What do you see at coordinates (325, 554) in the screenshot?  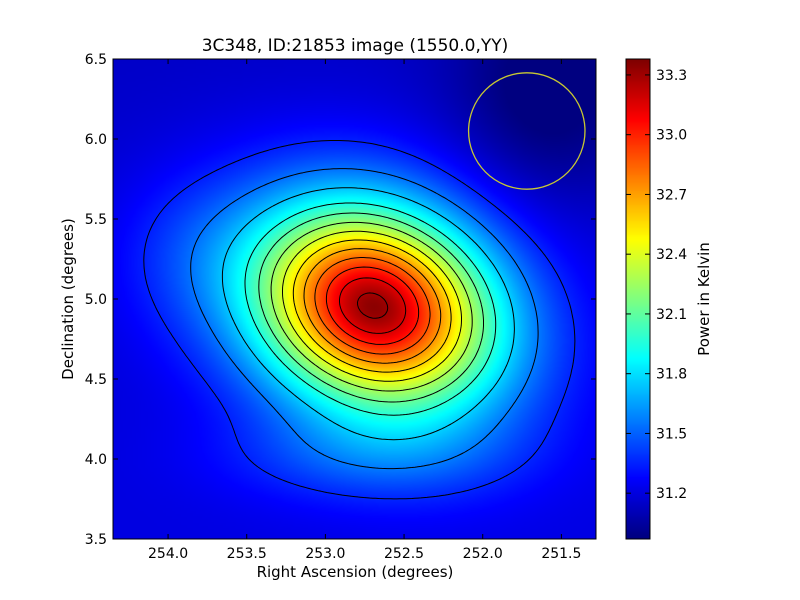 I see `x-tick-label: 253.0` at bounding box center [325, 554].